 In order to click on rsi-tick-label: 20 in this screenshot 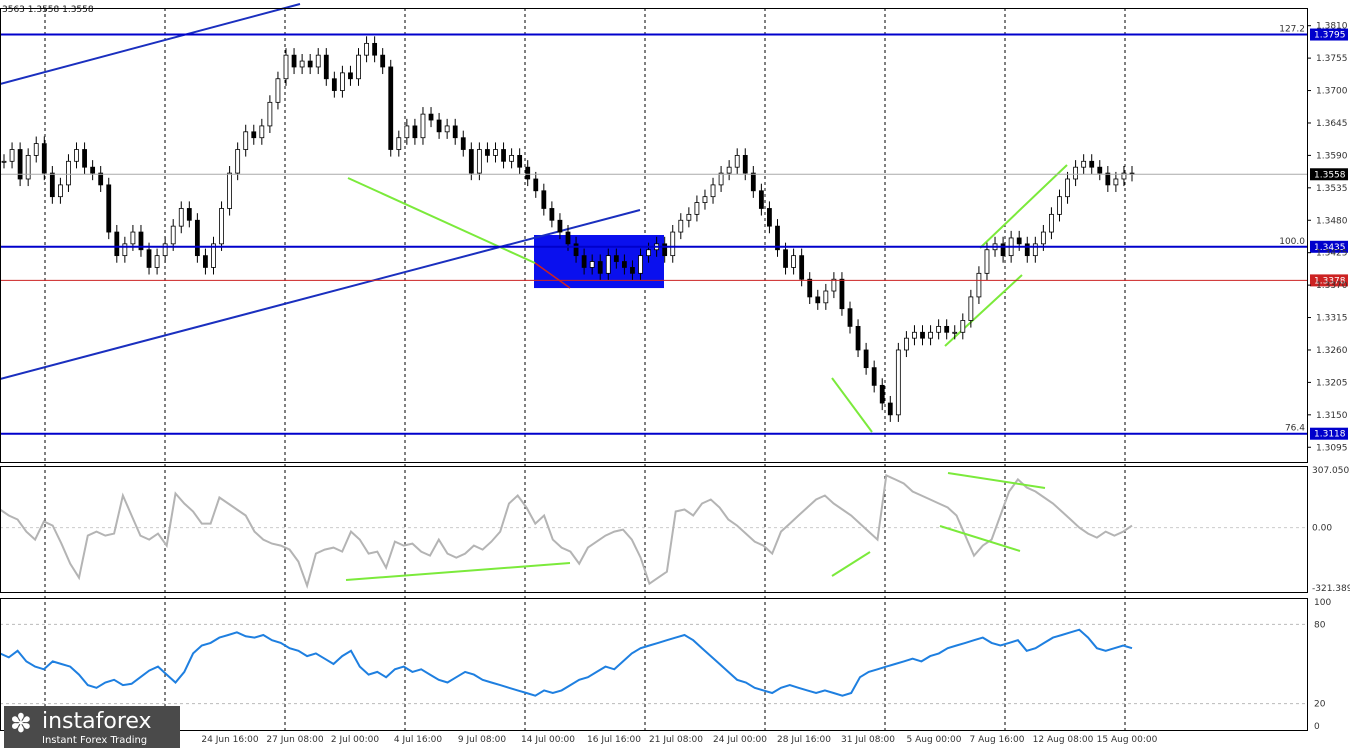, I will do `click(1320, 705)`.